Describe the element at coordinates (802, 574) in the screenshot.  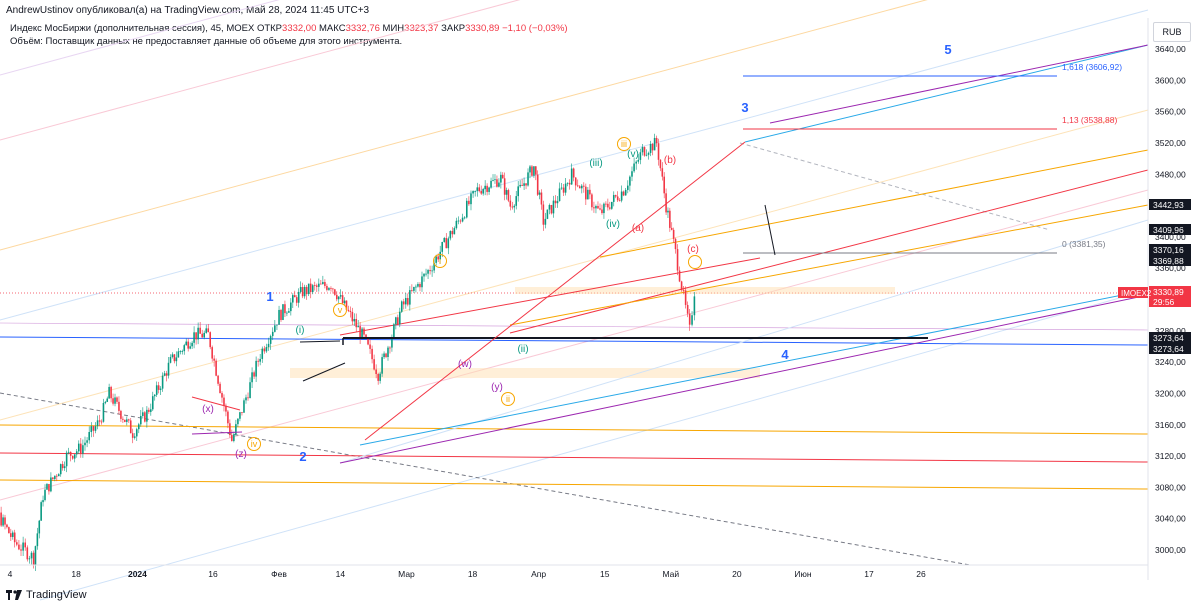
I see `x-tick-label: Июн` at that location.